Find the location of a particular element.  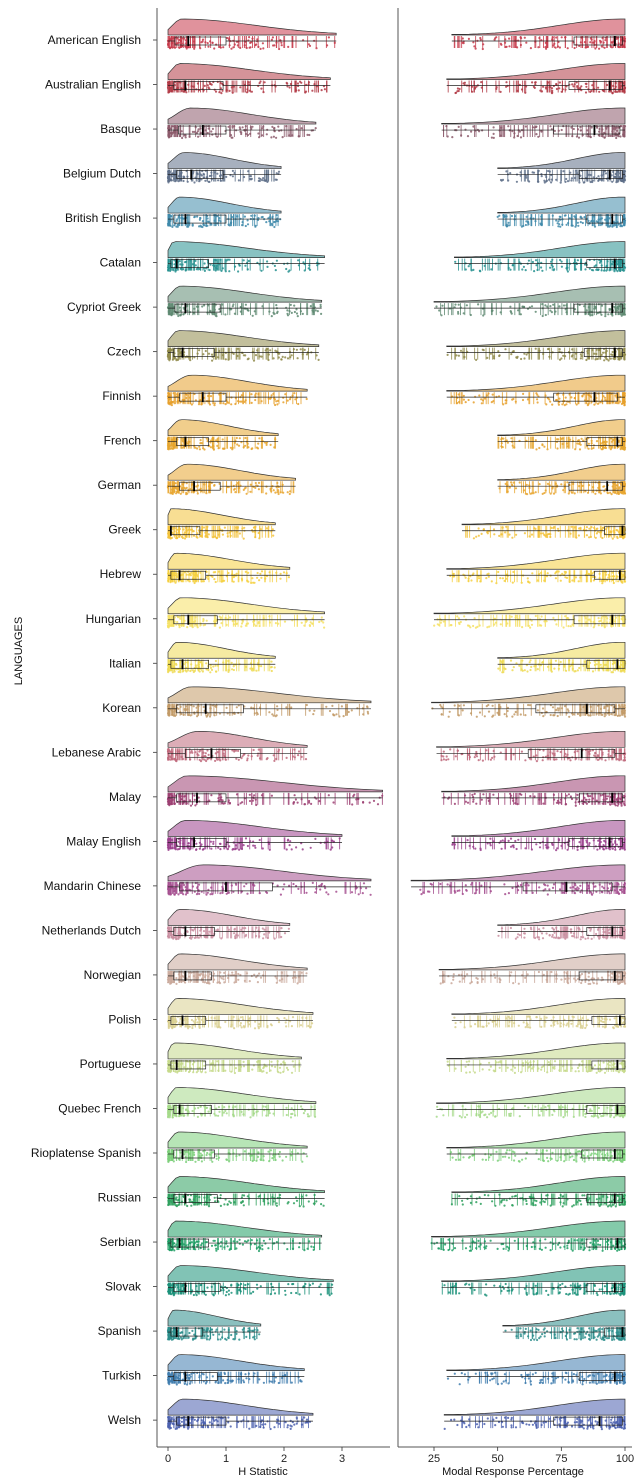

density-cloud is located at coordinates (221, 517).